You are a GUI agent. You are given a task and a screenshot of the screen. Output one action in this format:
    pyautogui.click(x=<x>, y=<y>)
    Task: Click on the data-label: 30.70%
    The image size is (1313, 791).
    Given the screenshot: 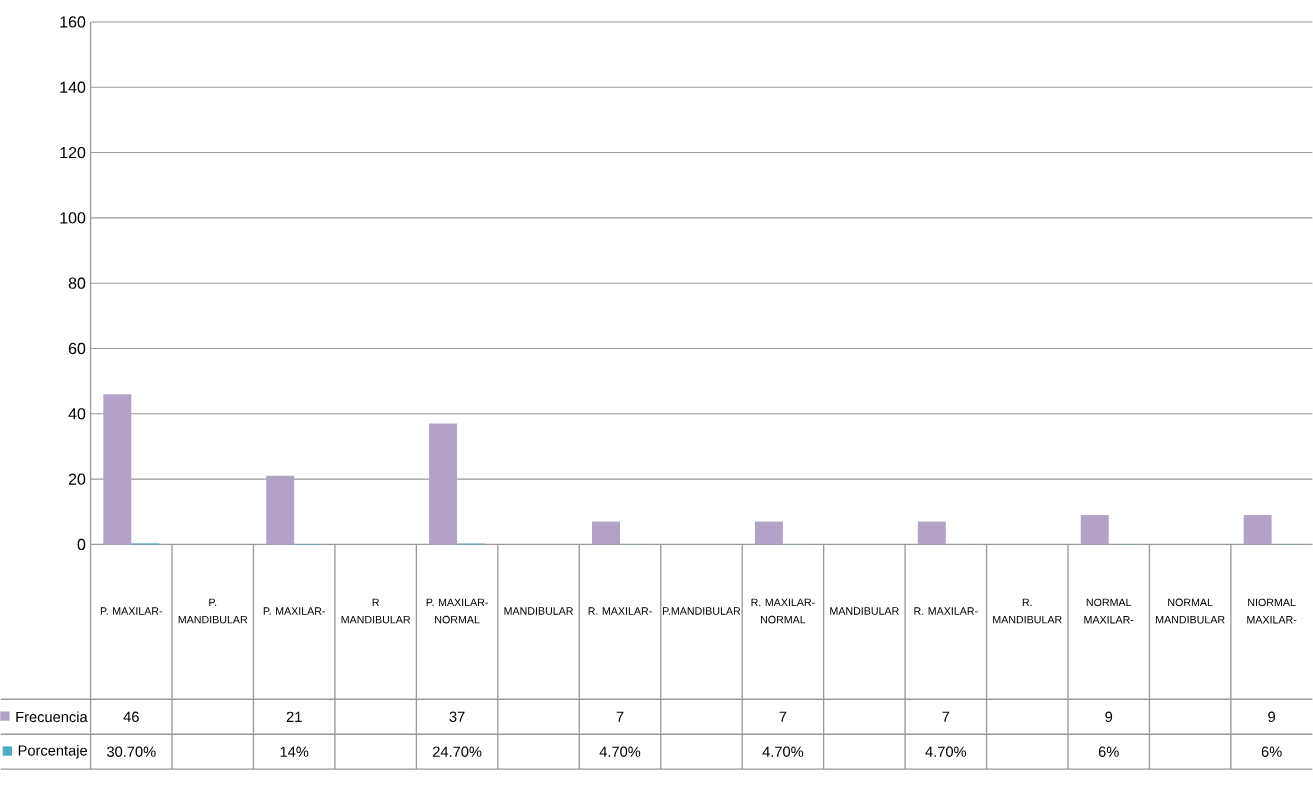 What is the action you would take?
    pyautogui.click(x=131, y=751)
    